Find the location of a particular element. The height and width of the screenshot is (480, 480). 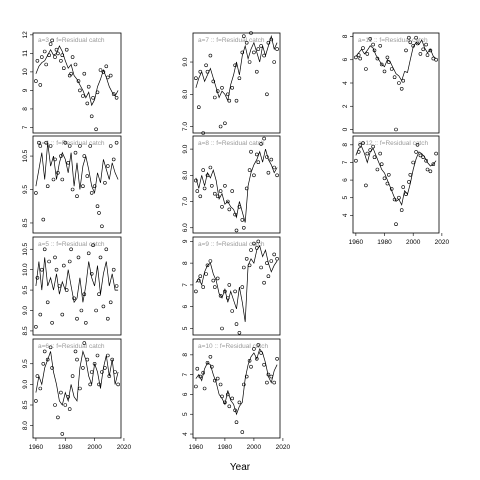

panel-title: a=10 :: f=Residual catch is located at coordinates (233, 346).